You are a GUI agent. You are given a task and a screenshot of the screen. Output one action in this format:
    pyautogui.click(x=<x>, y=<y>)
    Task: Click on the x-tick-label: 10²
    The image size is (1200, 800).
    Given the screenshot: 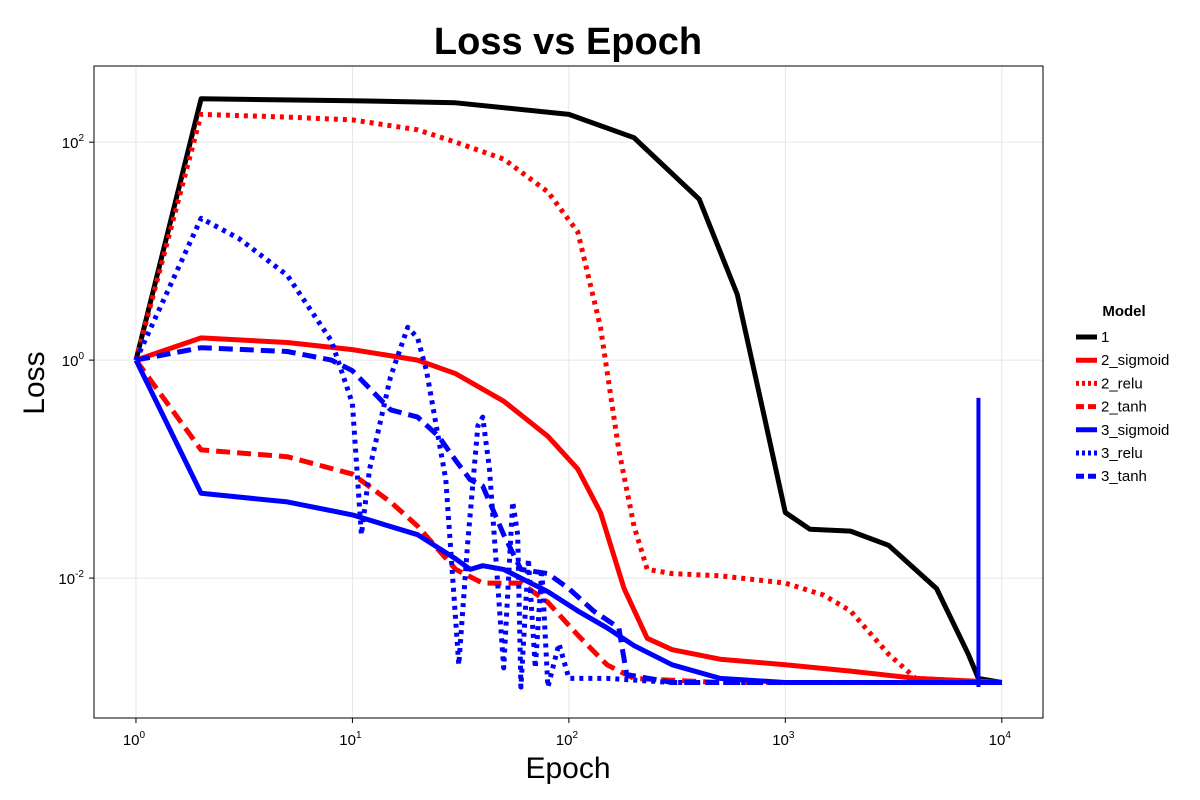 What is the action you would take?
    pyautogui.click(x=567, y=739)
    